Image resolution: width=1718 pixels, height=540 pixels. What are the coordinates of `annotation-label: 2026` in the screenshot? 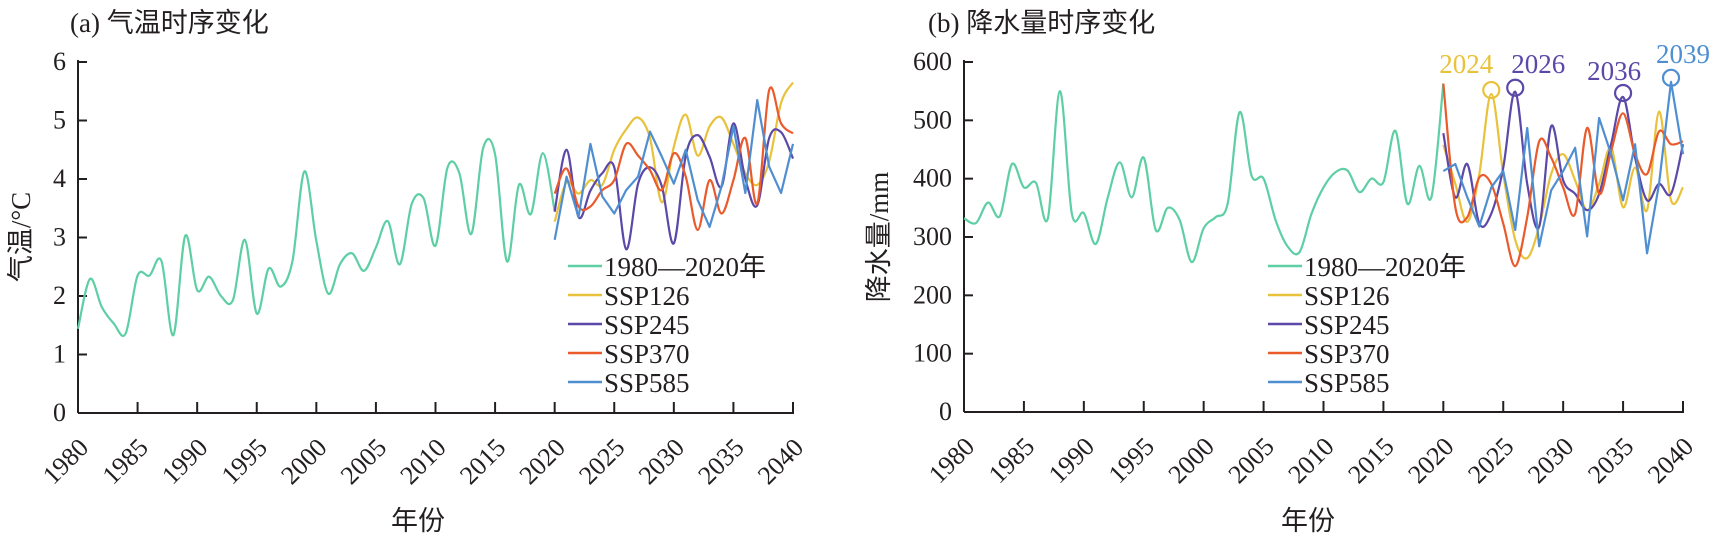 It's located at (1538, 64).